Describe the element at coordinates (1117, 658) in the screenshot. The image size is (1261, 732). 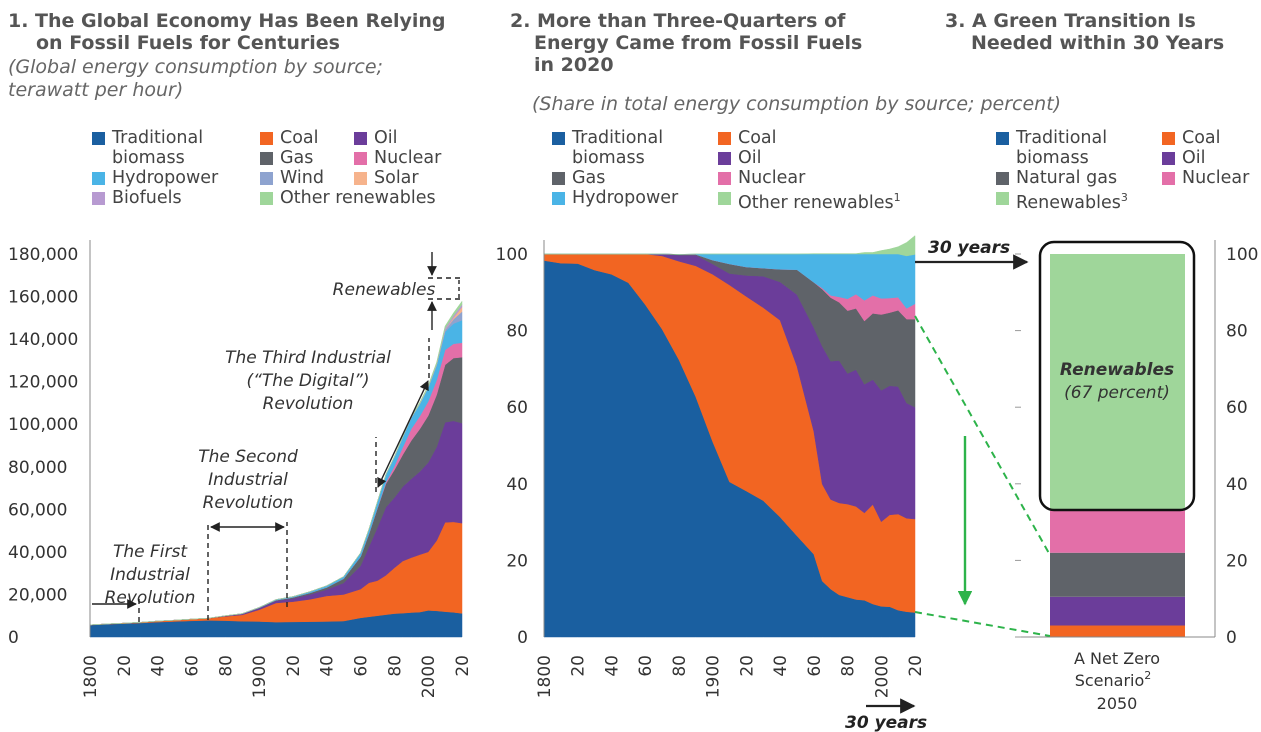
I see `panel3-x-label-1: A Net Zero` at that location.